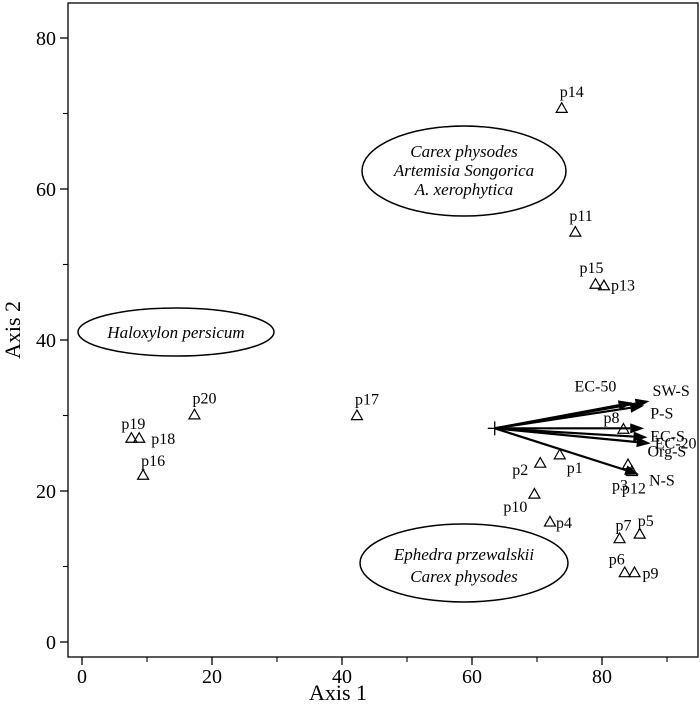  Describe the element at coordinates (464, 576) in the screenshot. I see `group-label-ephedra-line-2: Carex physodes` at that location.